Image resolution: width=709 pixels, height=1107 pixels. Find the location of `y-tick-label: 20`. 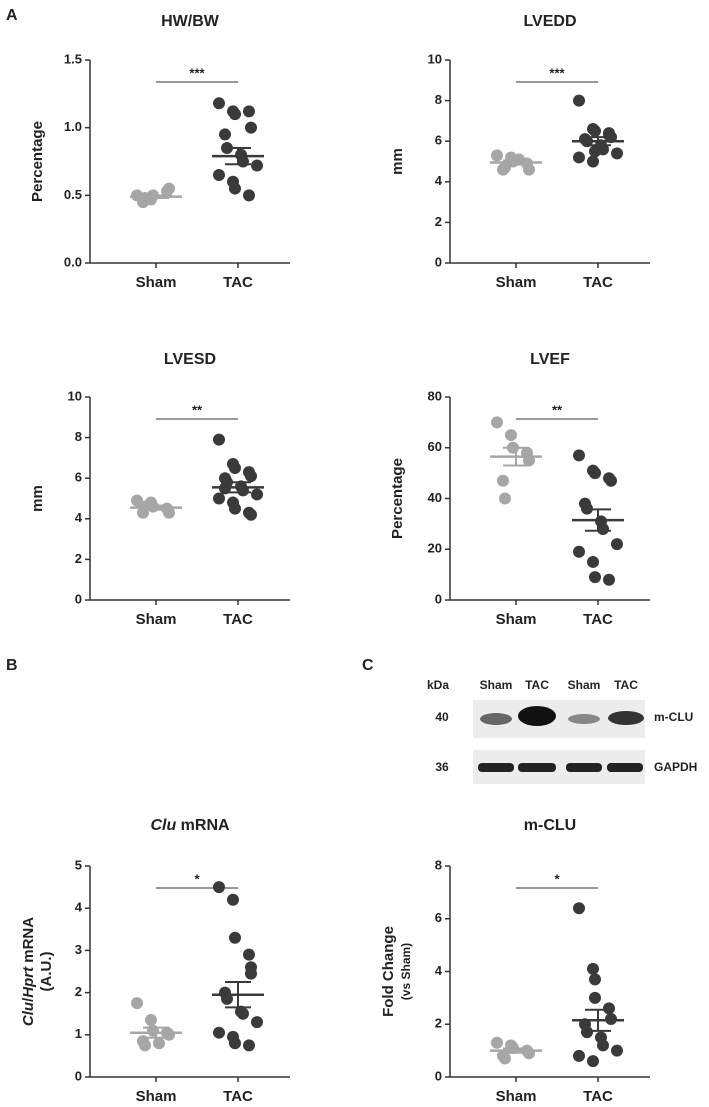

y-tick-label: 20 is located at coordinates (435, 548).